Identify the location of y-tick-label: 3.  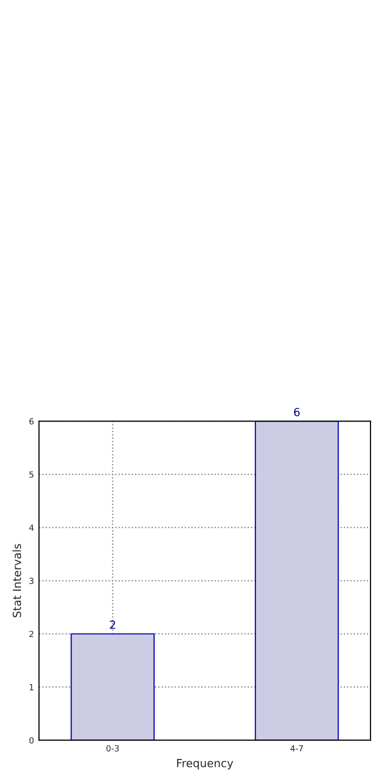
(31, 581).